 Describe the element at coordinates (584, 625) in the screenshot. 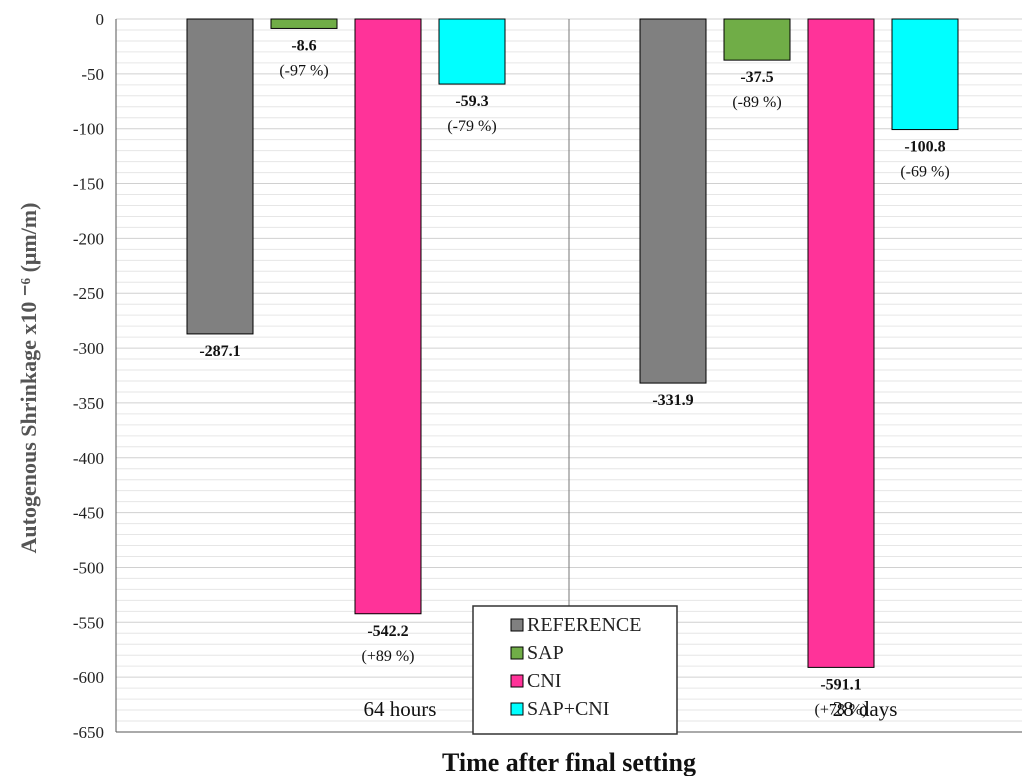

I see `legend-label: REFERENCE` at that location.